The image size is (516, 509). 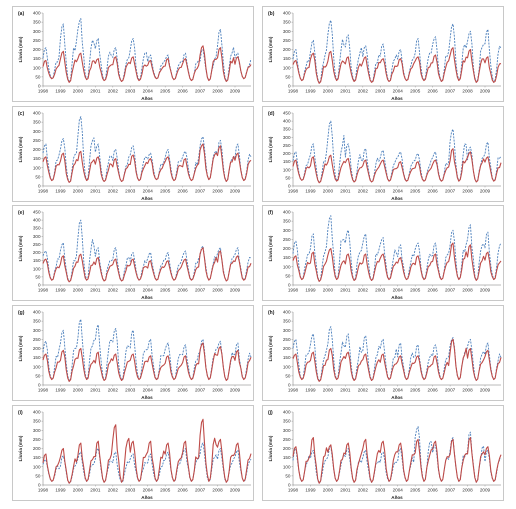 What do you see at coordinates (21, 313) in the screenshot?
I see `panel-label: (g)` at bounding box center [21, 313].